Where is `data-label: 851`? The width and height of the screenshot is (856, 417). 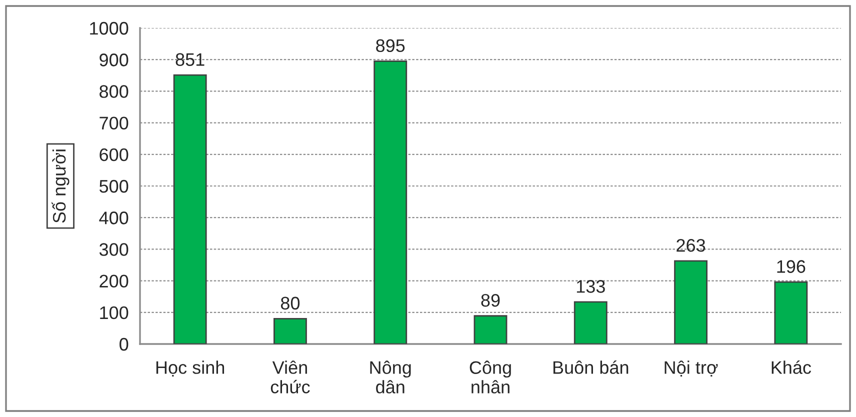
data-label: 851 is located at coordinates (190, 59).